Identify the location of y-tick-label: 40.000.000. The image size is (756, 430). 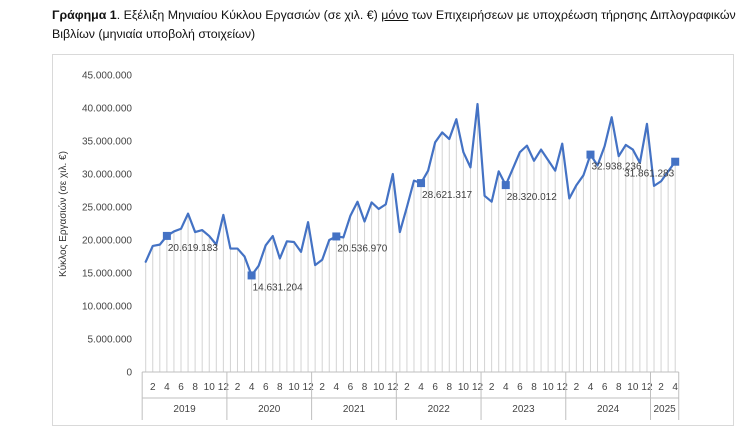
(107, 109).